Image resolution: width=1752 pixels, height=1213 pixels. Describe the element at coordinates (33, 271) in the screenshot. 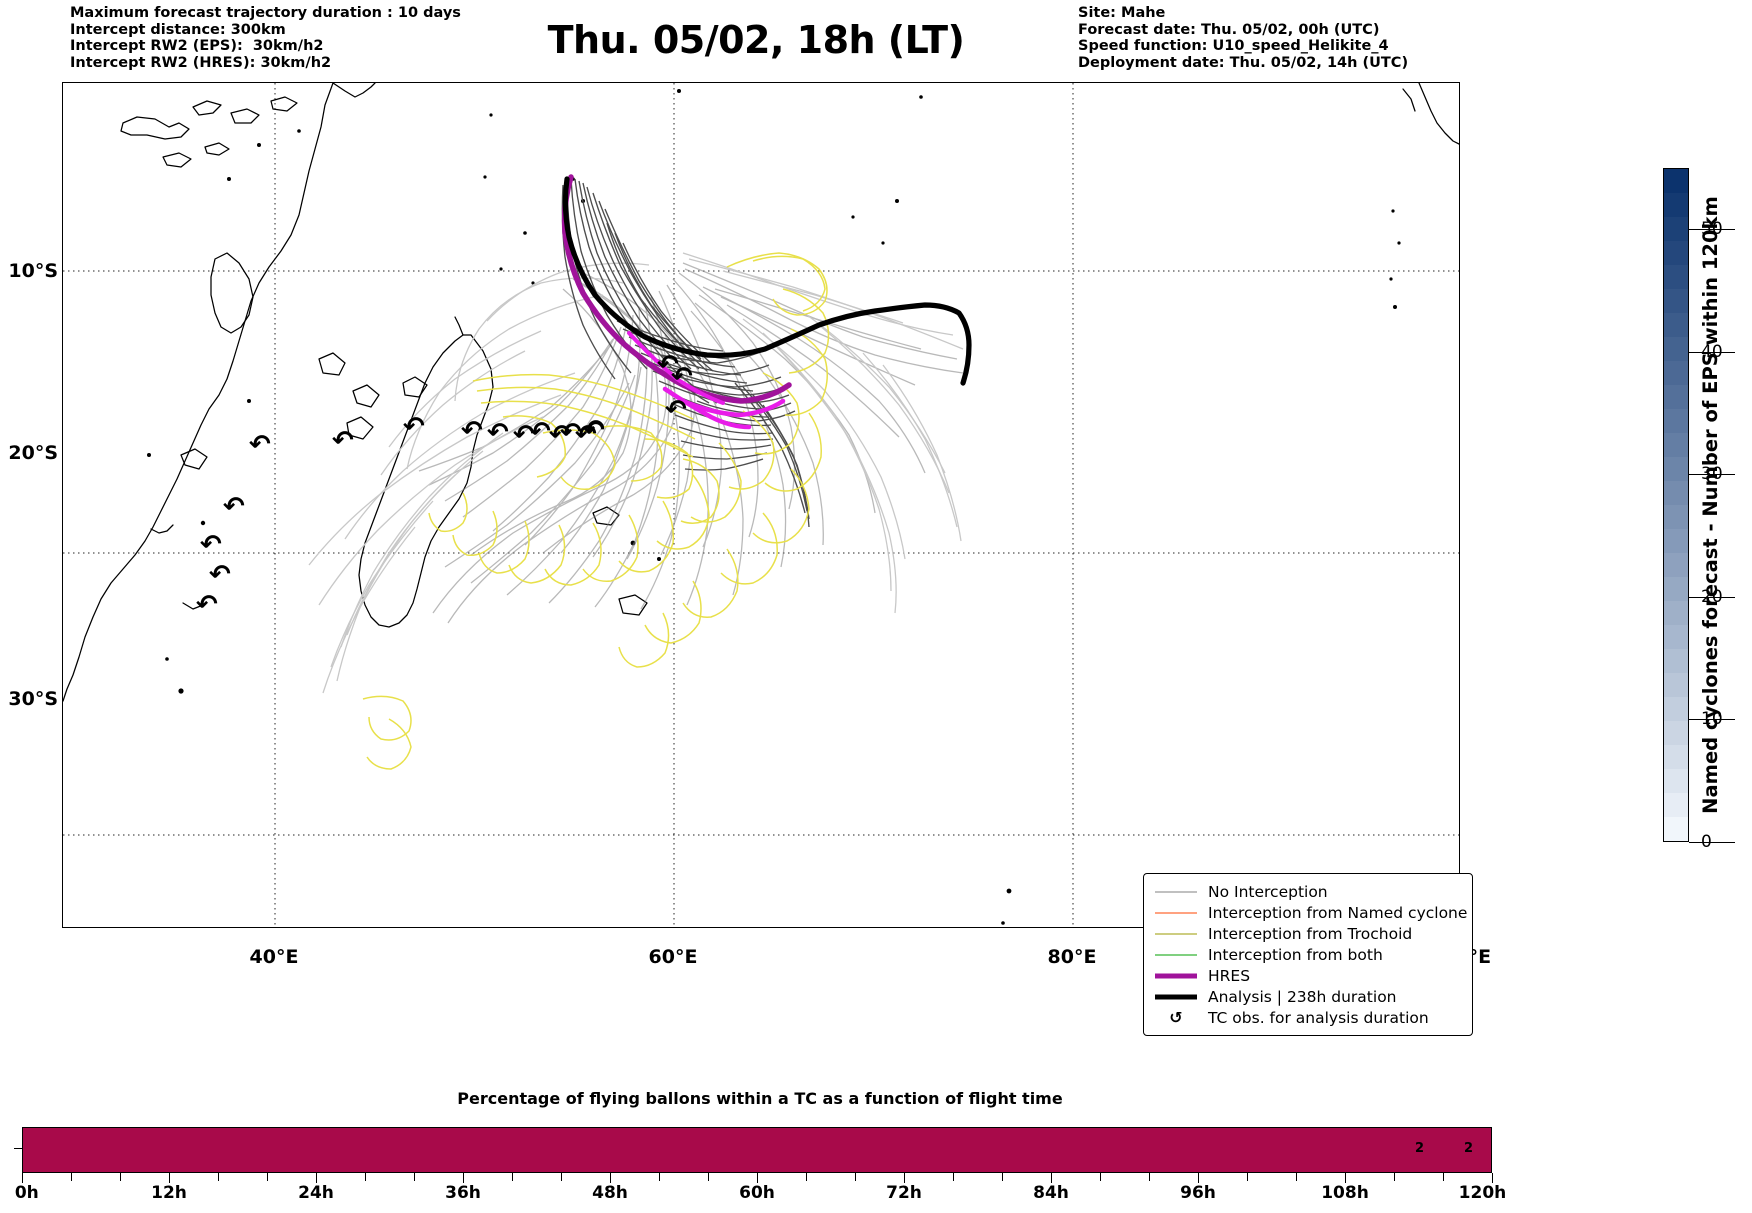

I see `map-ytick-10s: 10°S` at that location.